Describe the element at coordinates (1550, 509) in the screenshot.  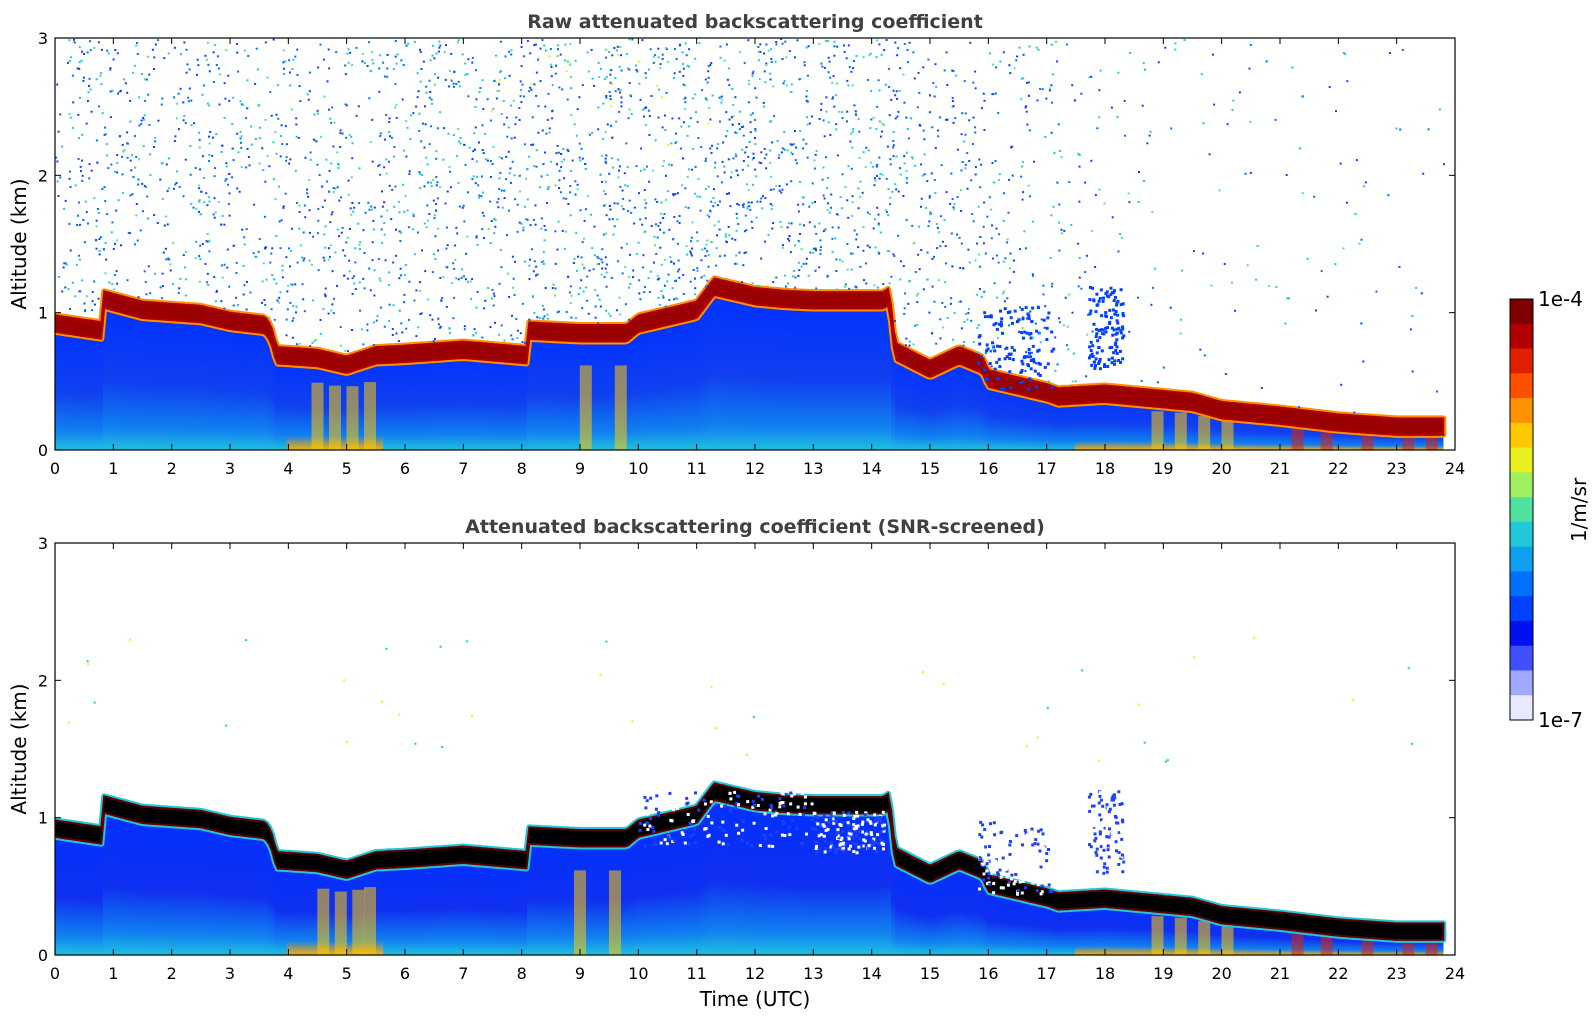
I see `colorbar: 1e-4 1e-7 1/m/sr` at that location.